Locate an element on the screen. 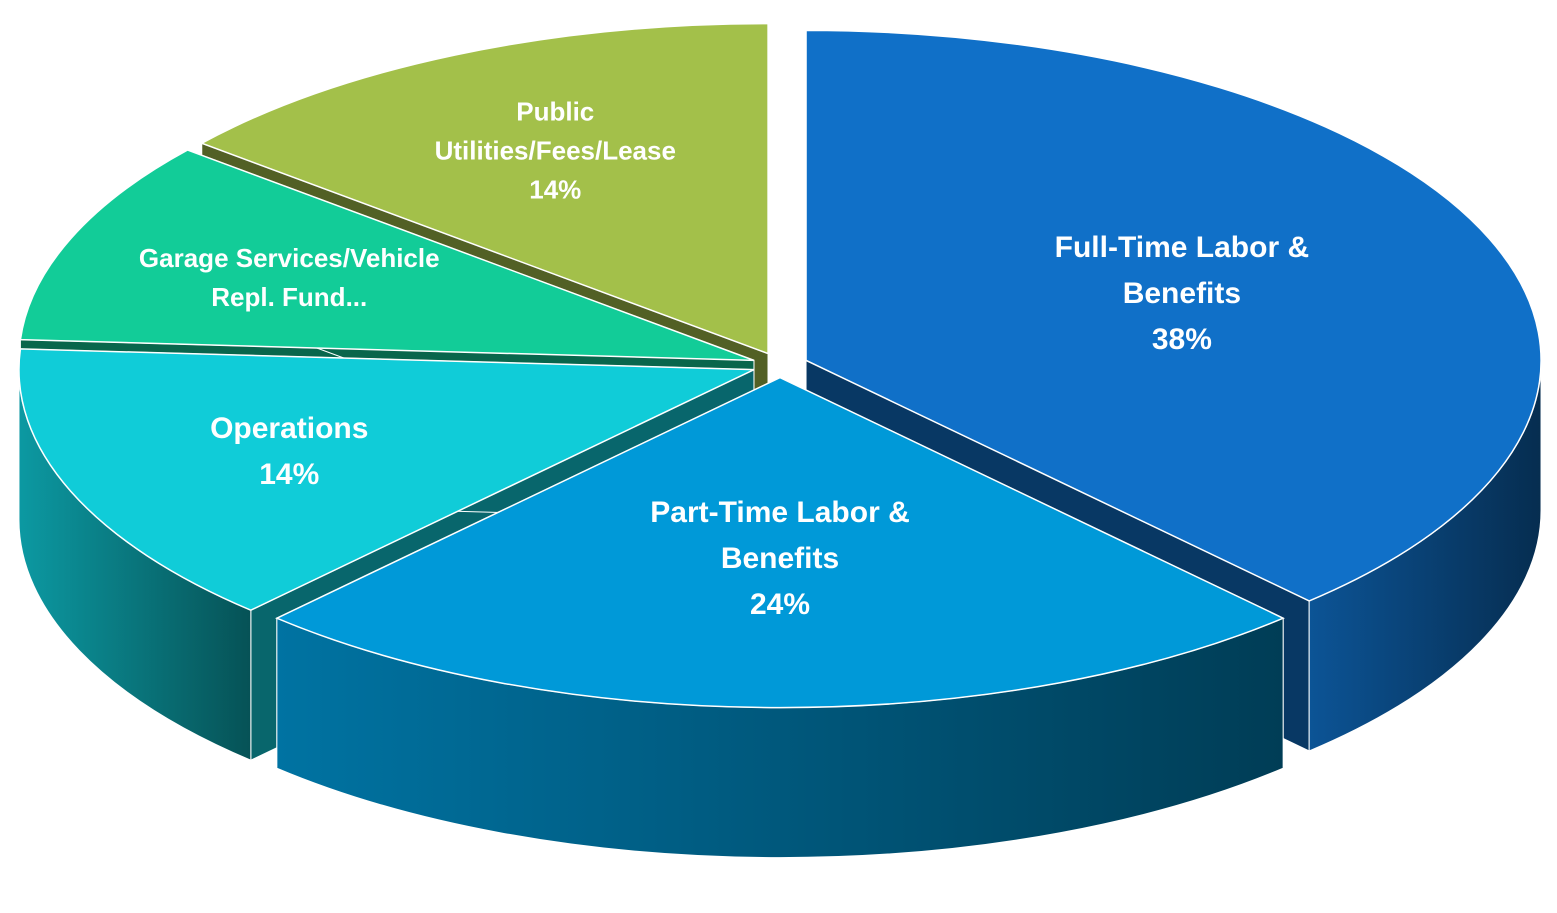  category-label: Public Utilities/Fees/Lease is located at coordinates (555, 131).